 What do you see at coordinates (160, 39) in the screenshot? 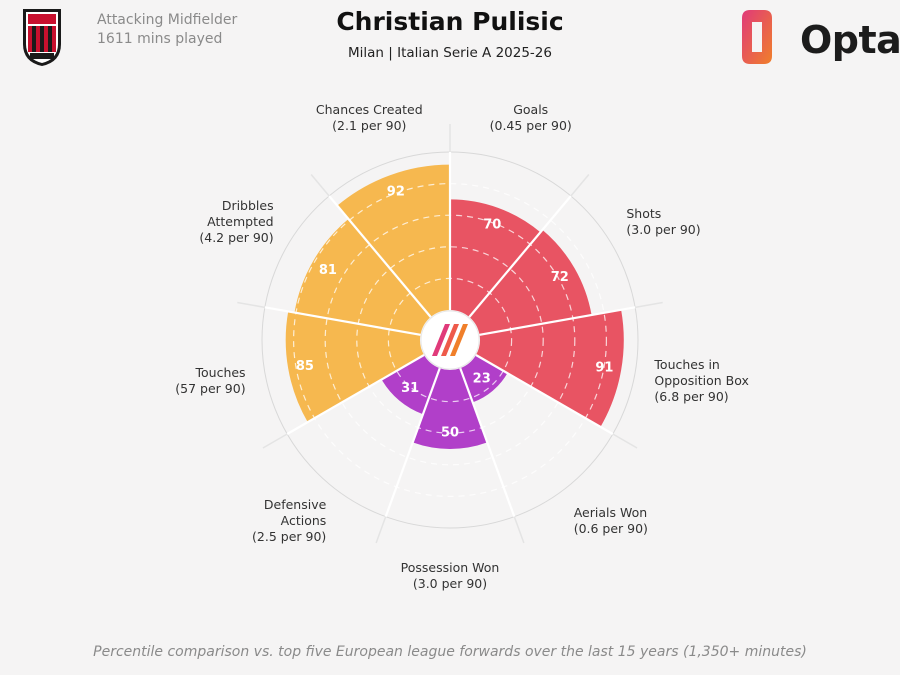
I see `minutes-played: 1611 mins played` at bounding box center [160, 39].